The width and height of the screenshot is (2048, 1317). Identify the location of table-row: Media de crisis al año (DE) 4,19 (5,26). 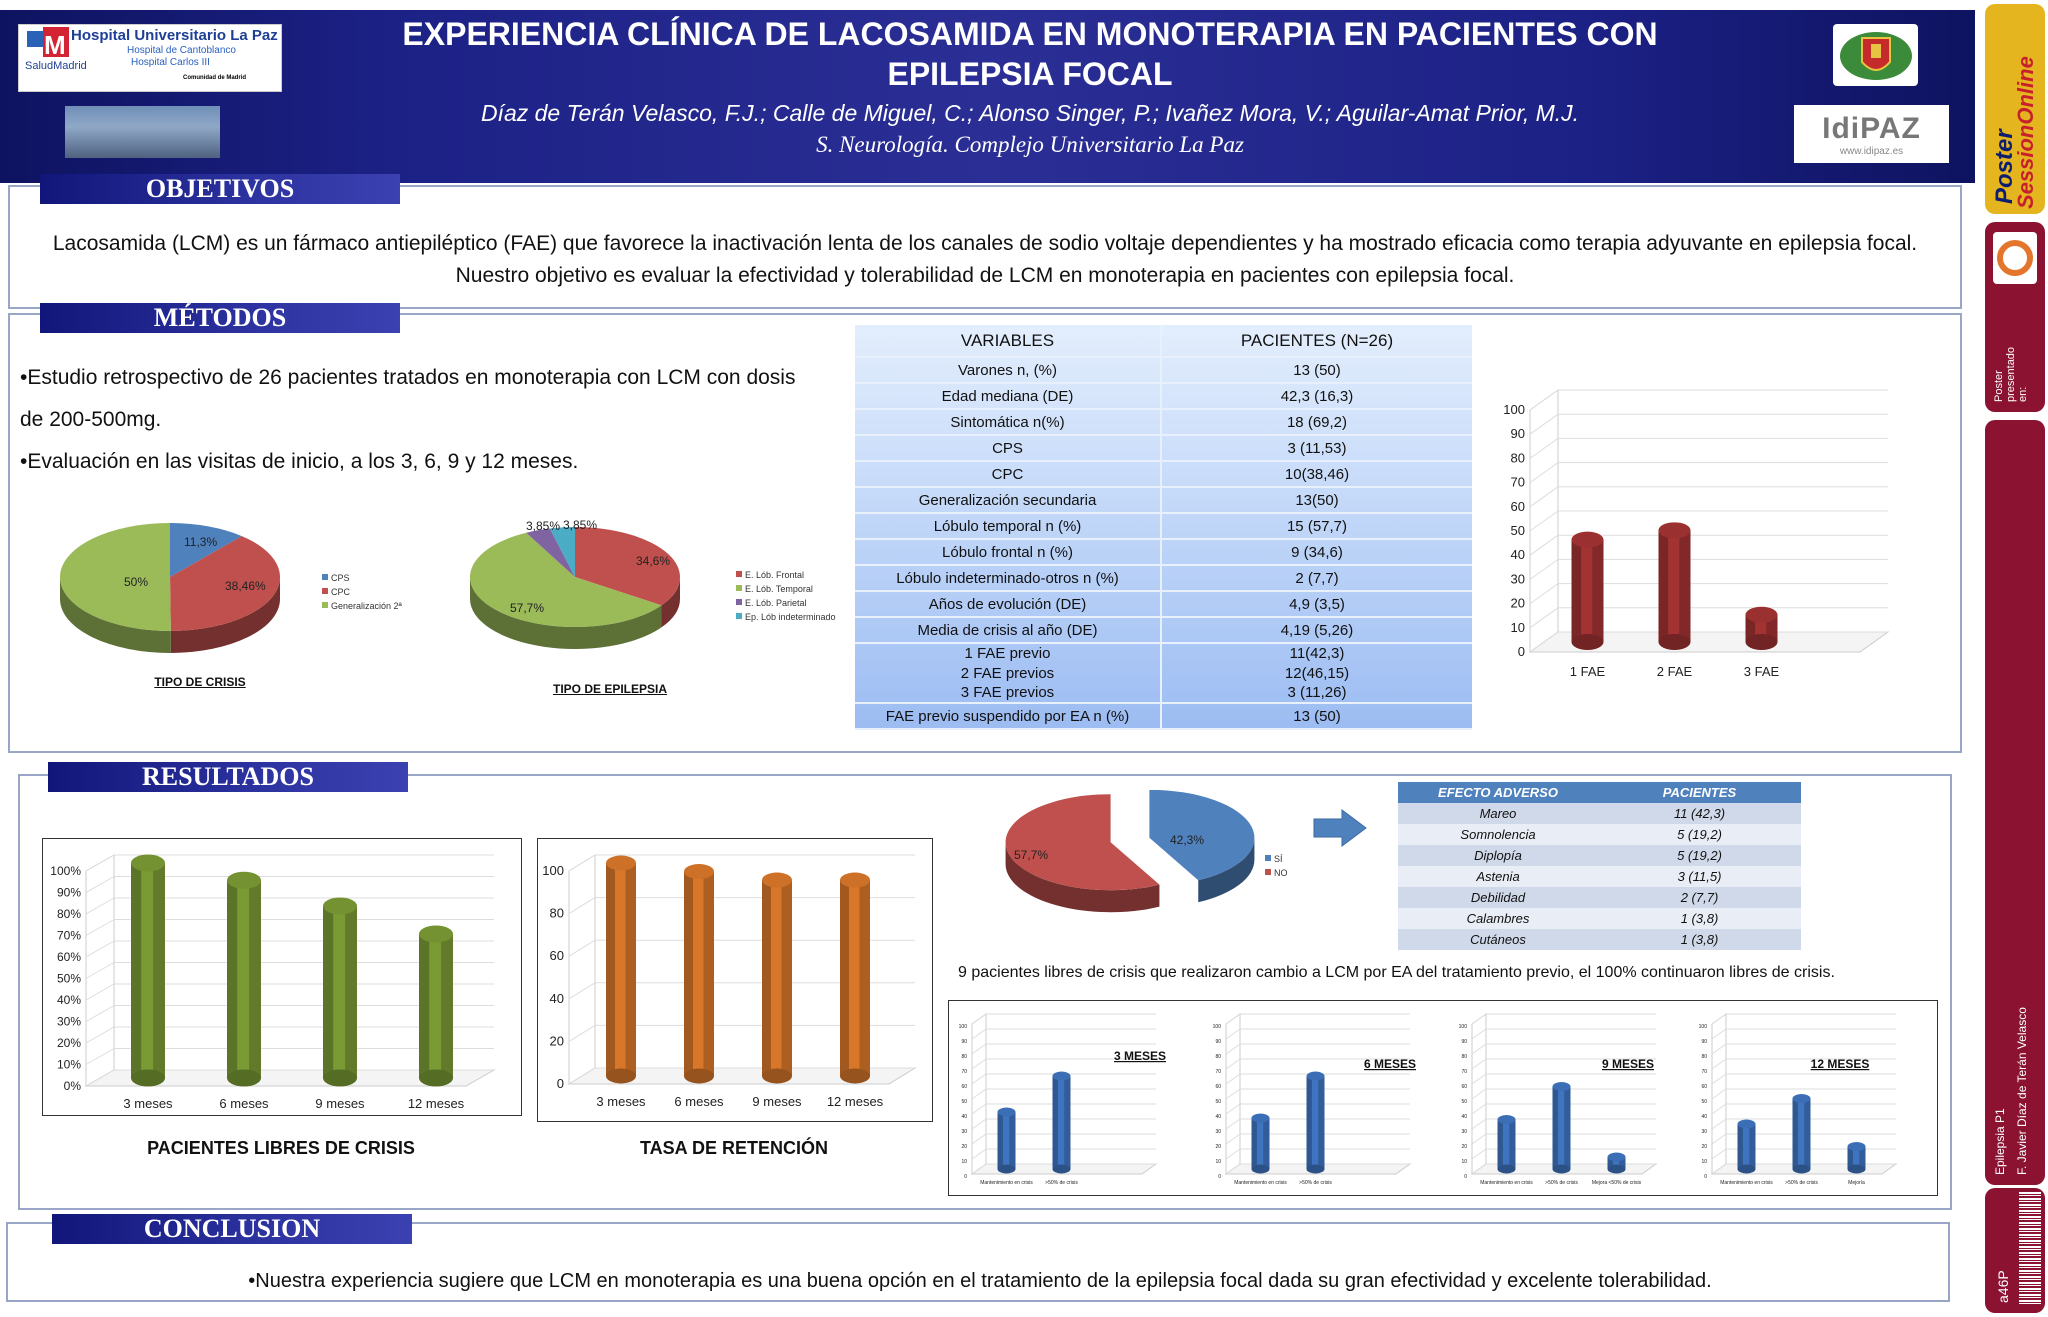
(1163, 630).